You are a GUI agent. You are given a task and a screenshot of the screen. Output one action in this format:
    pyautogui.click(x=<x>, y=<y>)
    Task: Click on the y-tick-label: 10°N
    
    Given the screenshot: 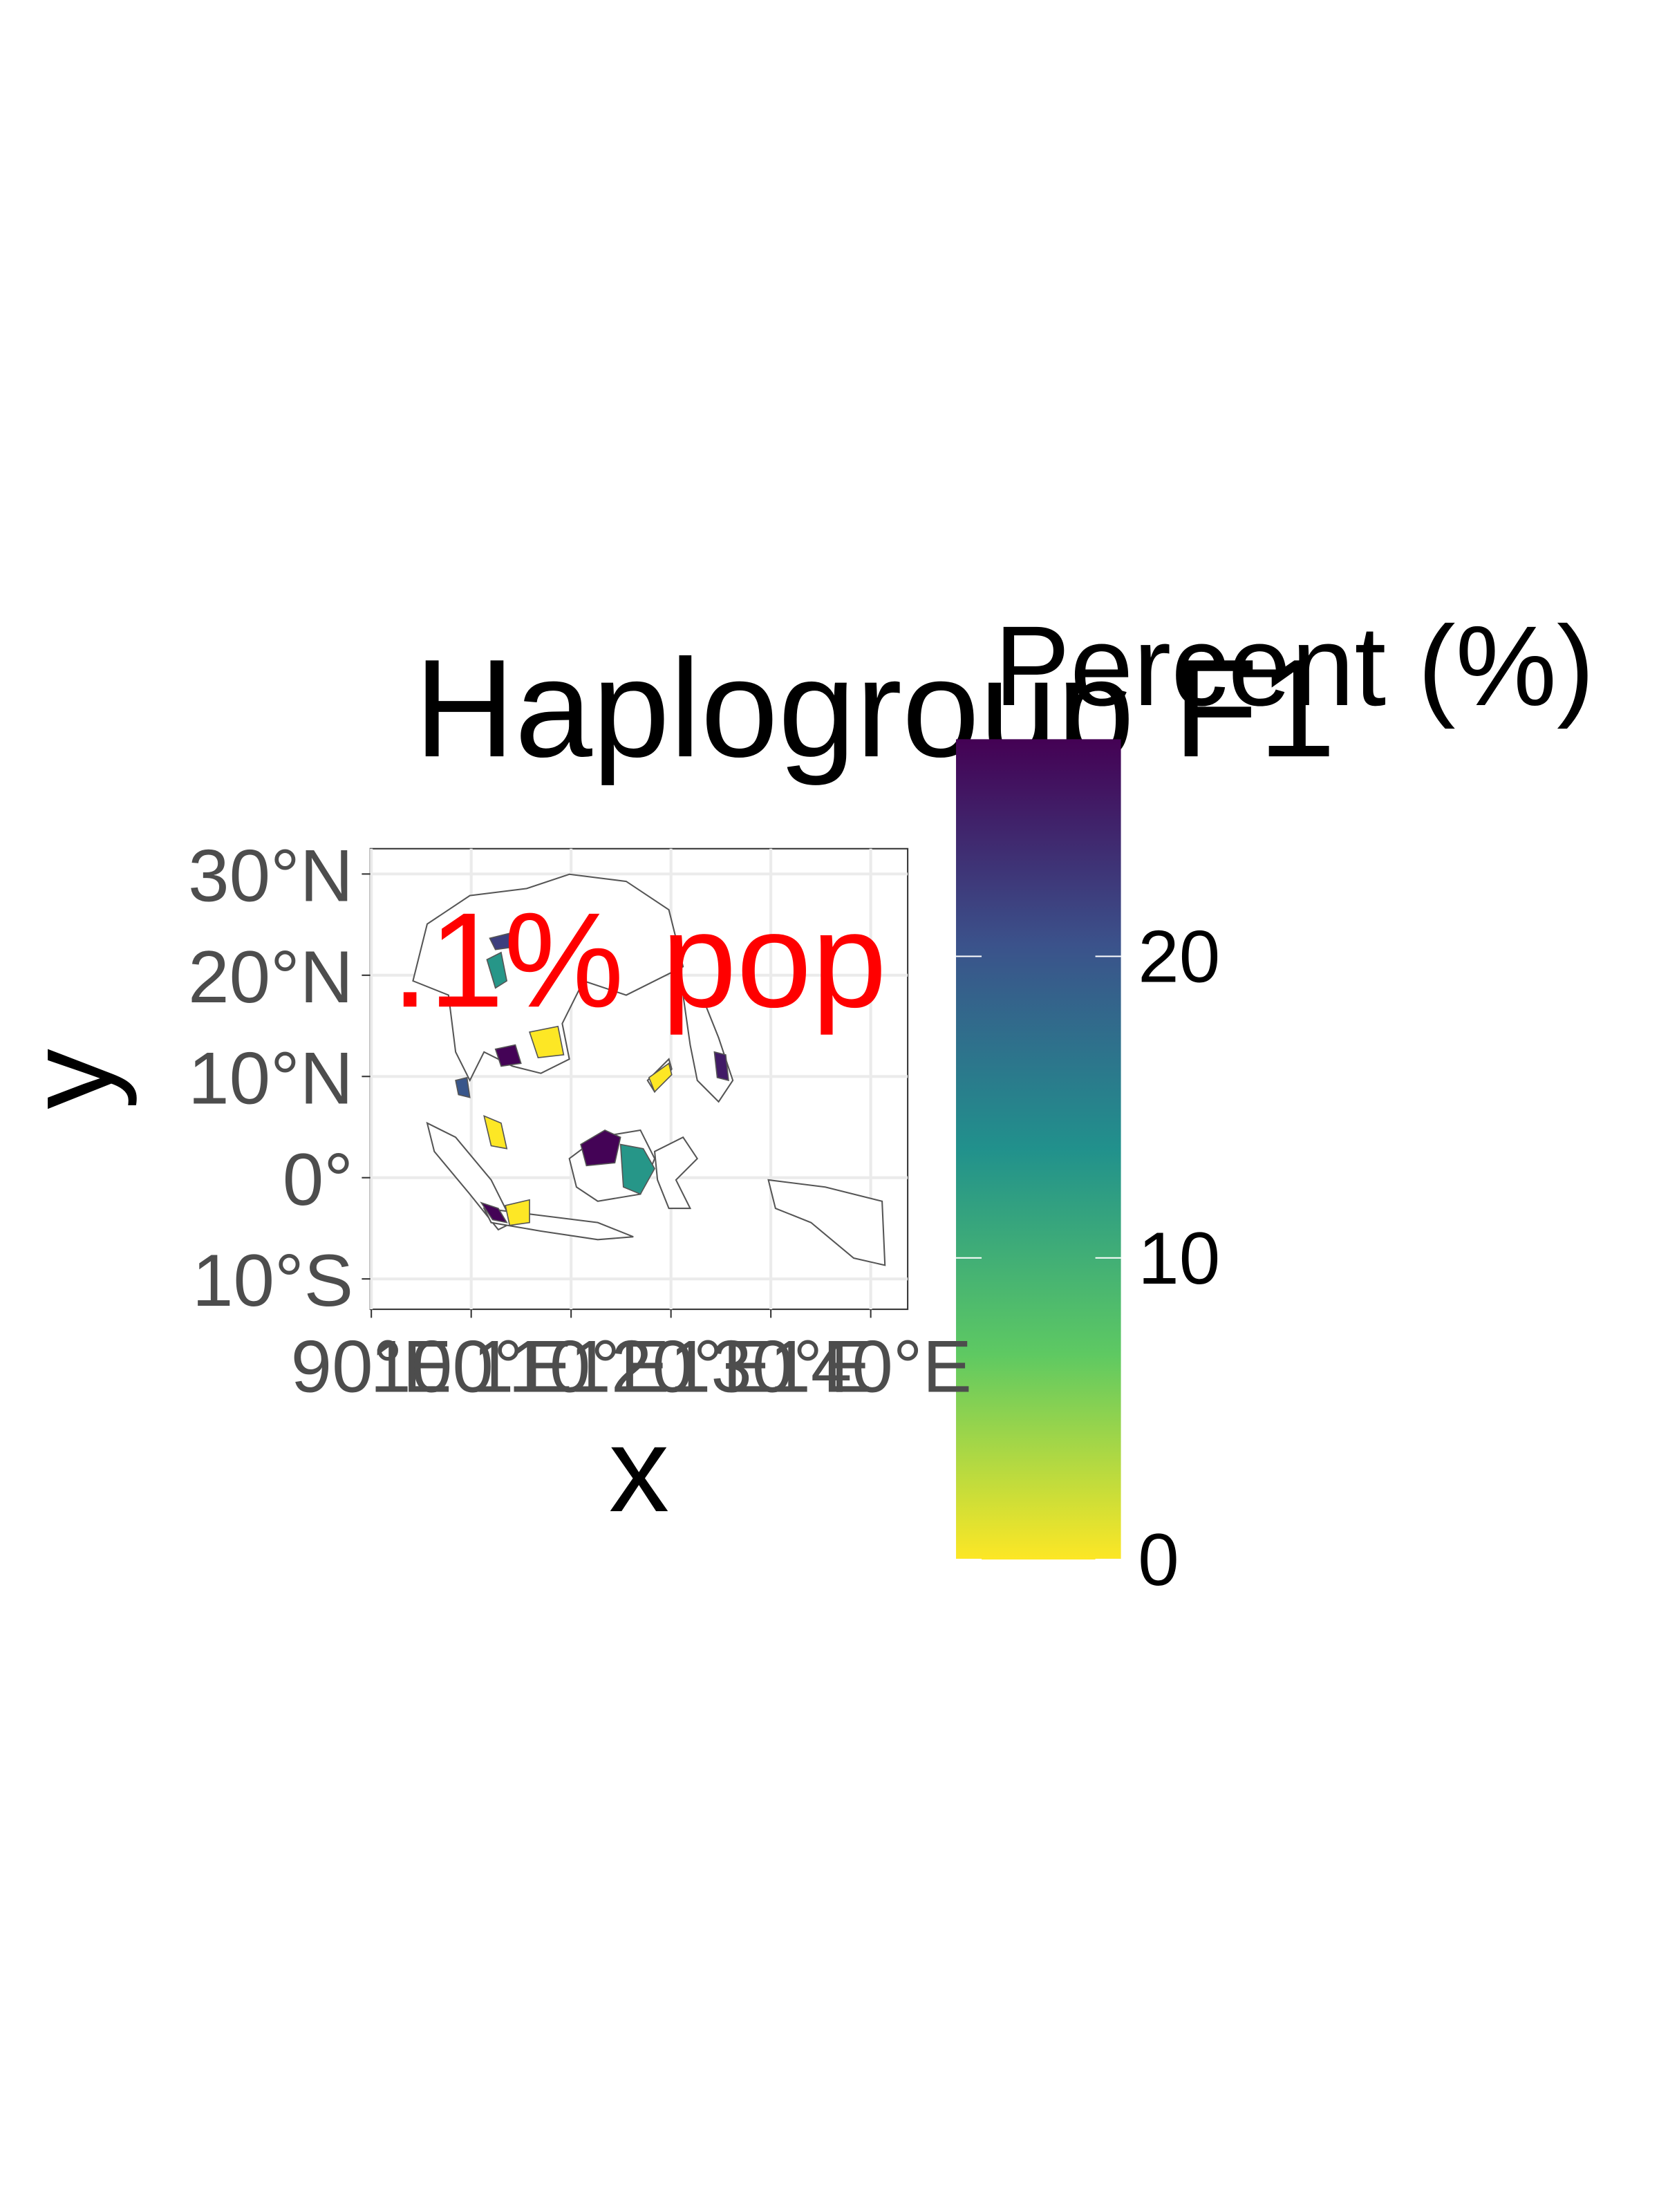 What is the action you would take?
    pyautogui.click(x=270, y=1077)
    